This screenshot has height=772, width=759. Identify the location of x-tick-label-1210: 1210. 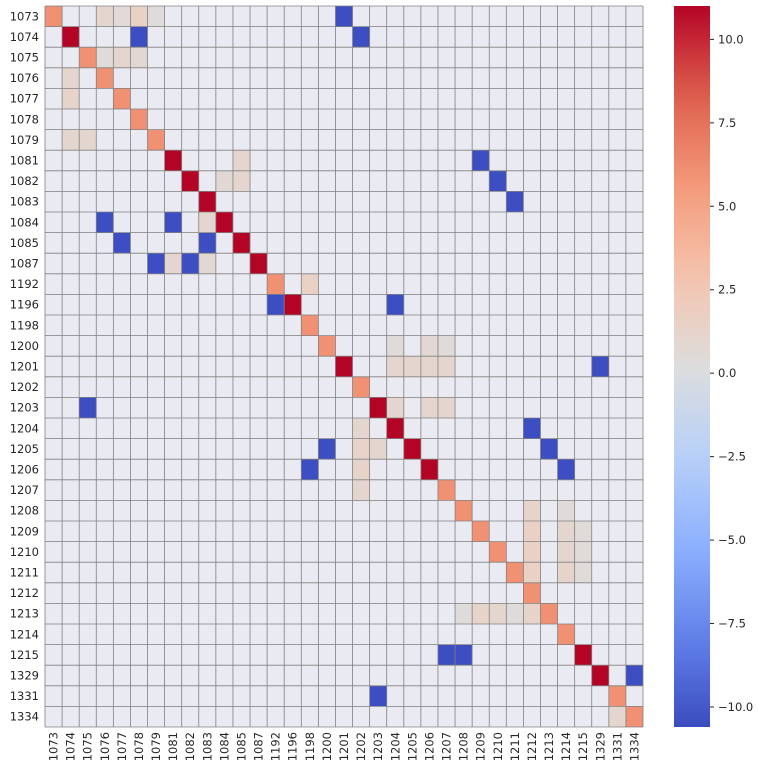
(498, 746).